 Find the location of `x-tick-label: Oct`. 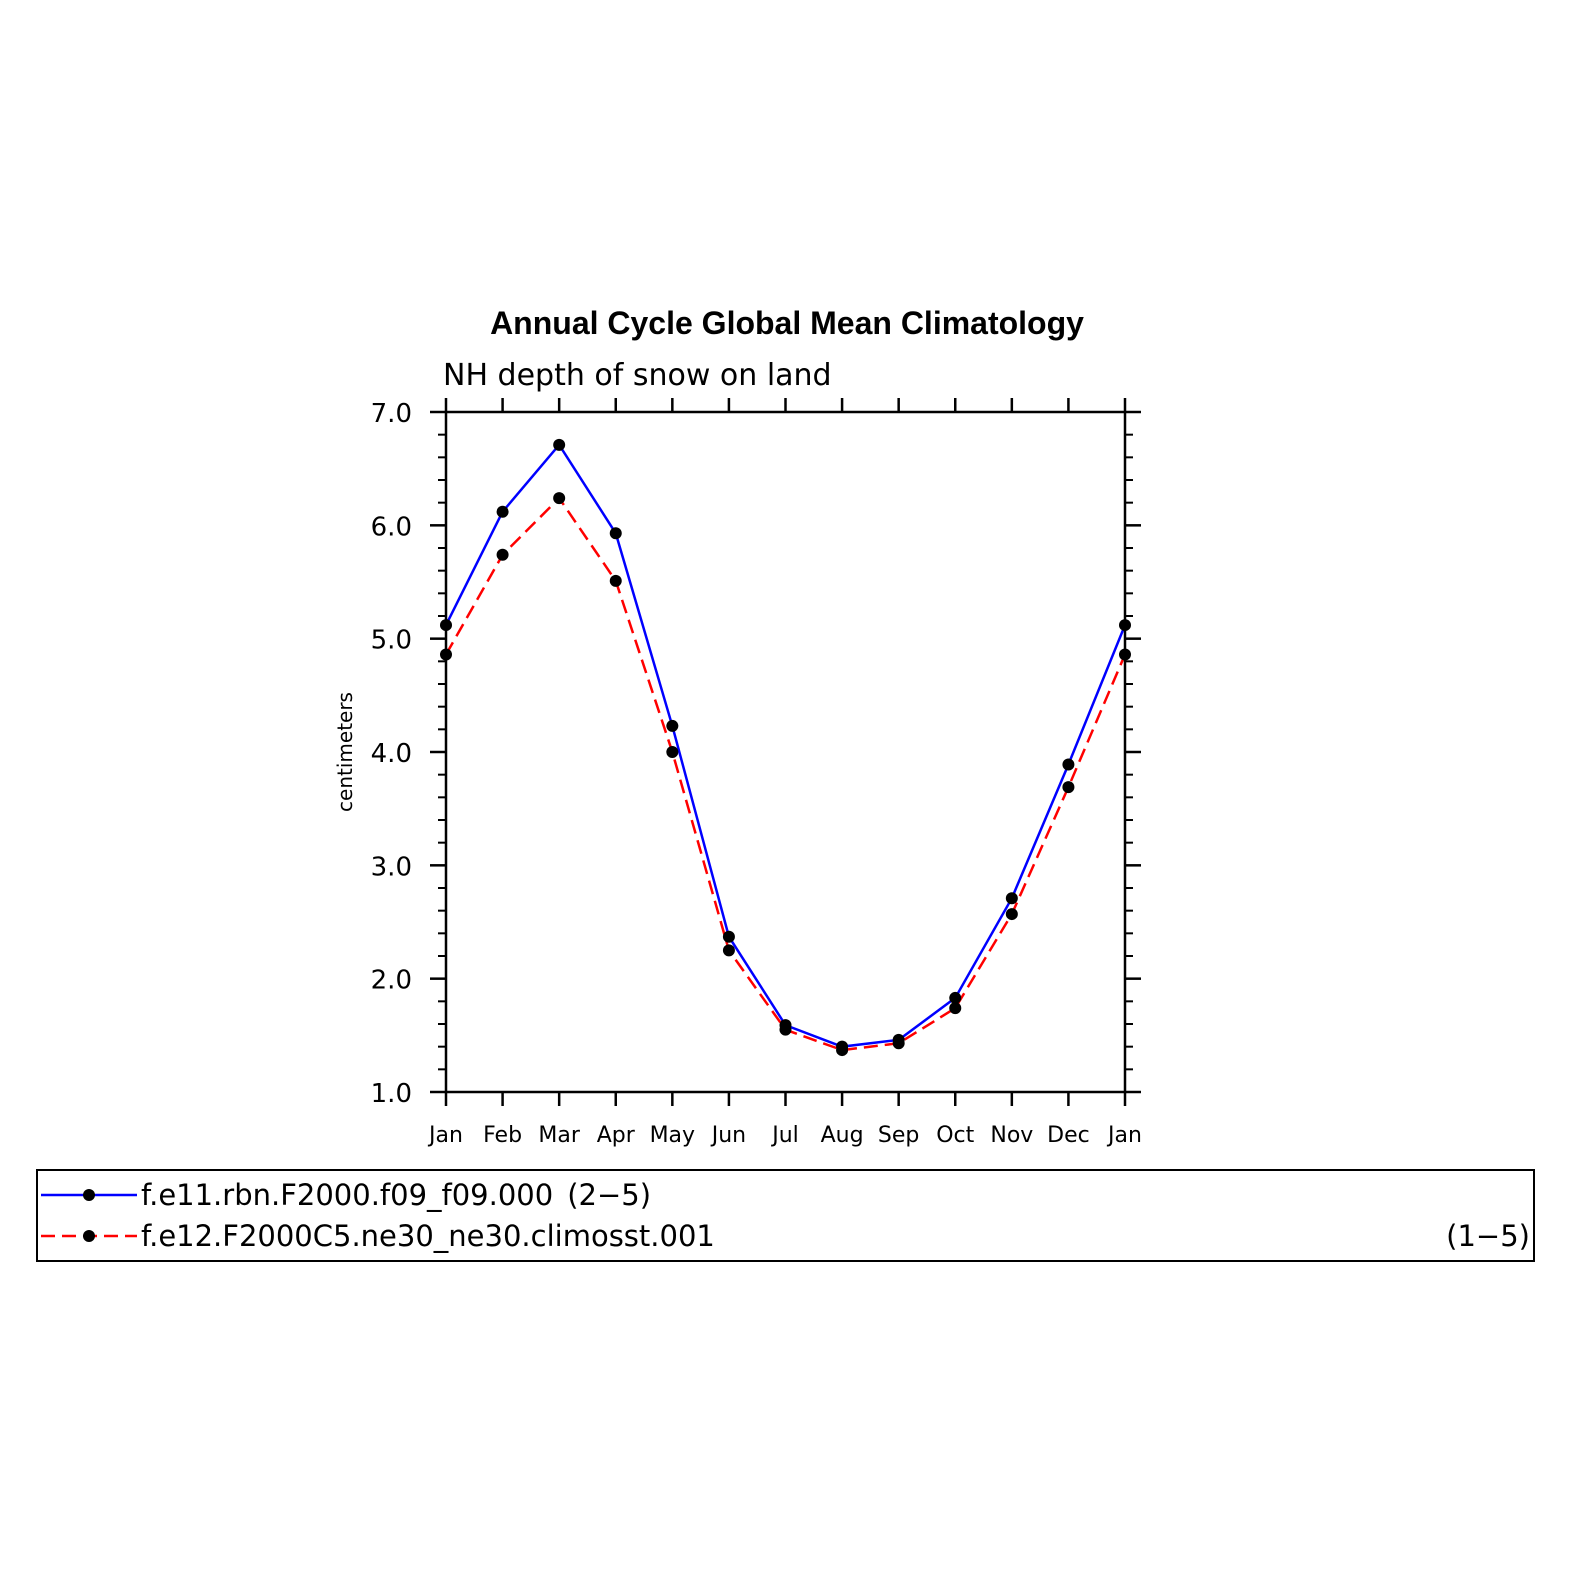

x-tick-label: Oct is located at coordinates (955, 1135).